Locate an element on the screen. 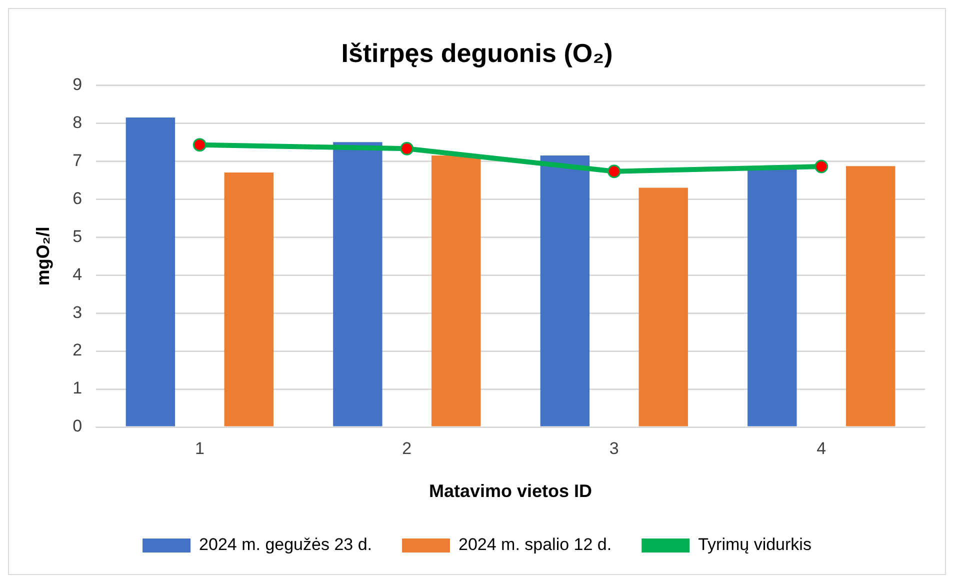 This screenshot has height=583, width=954. y-tick-label: 1 is located at coordinates (77, 388).